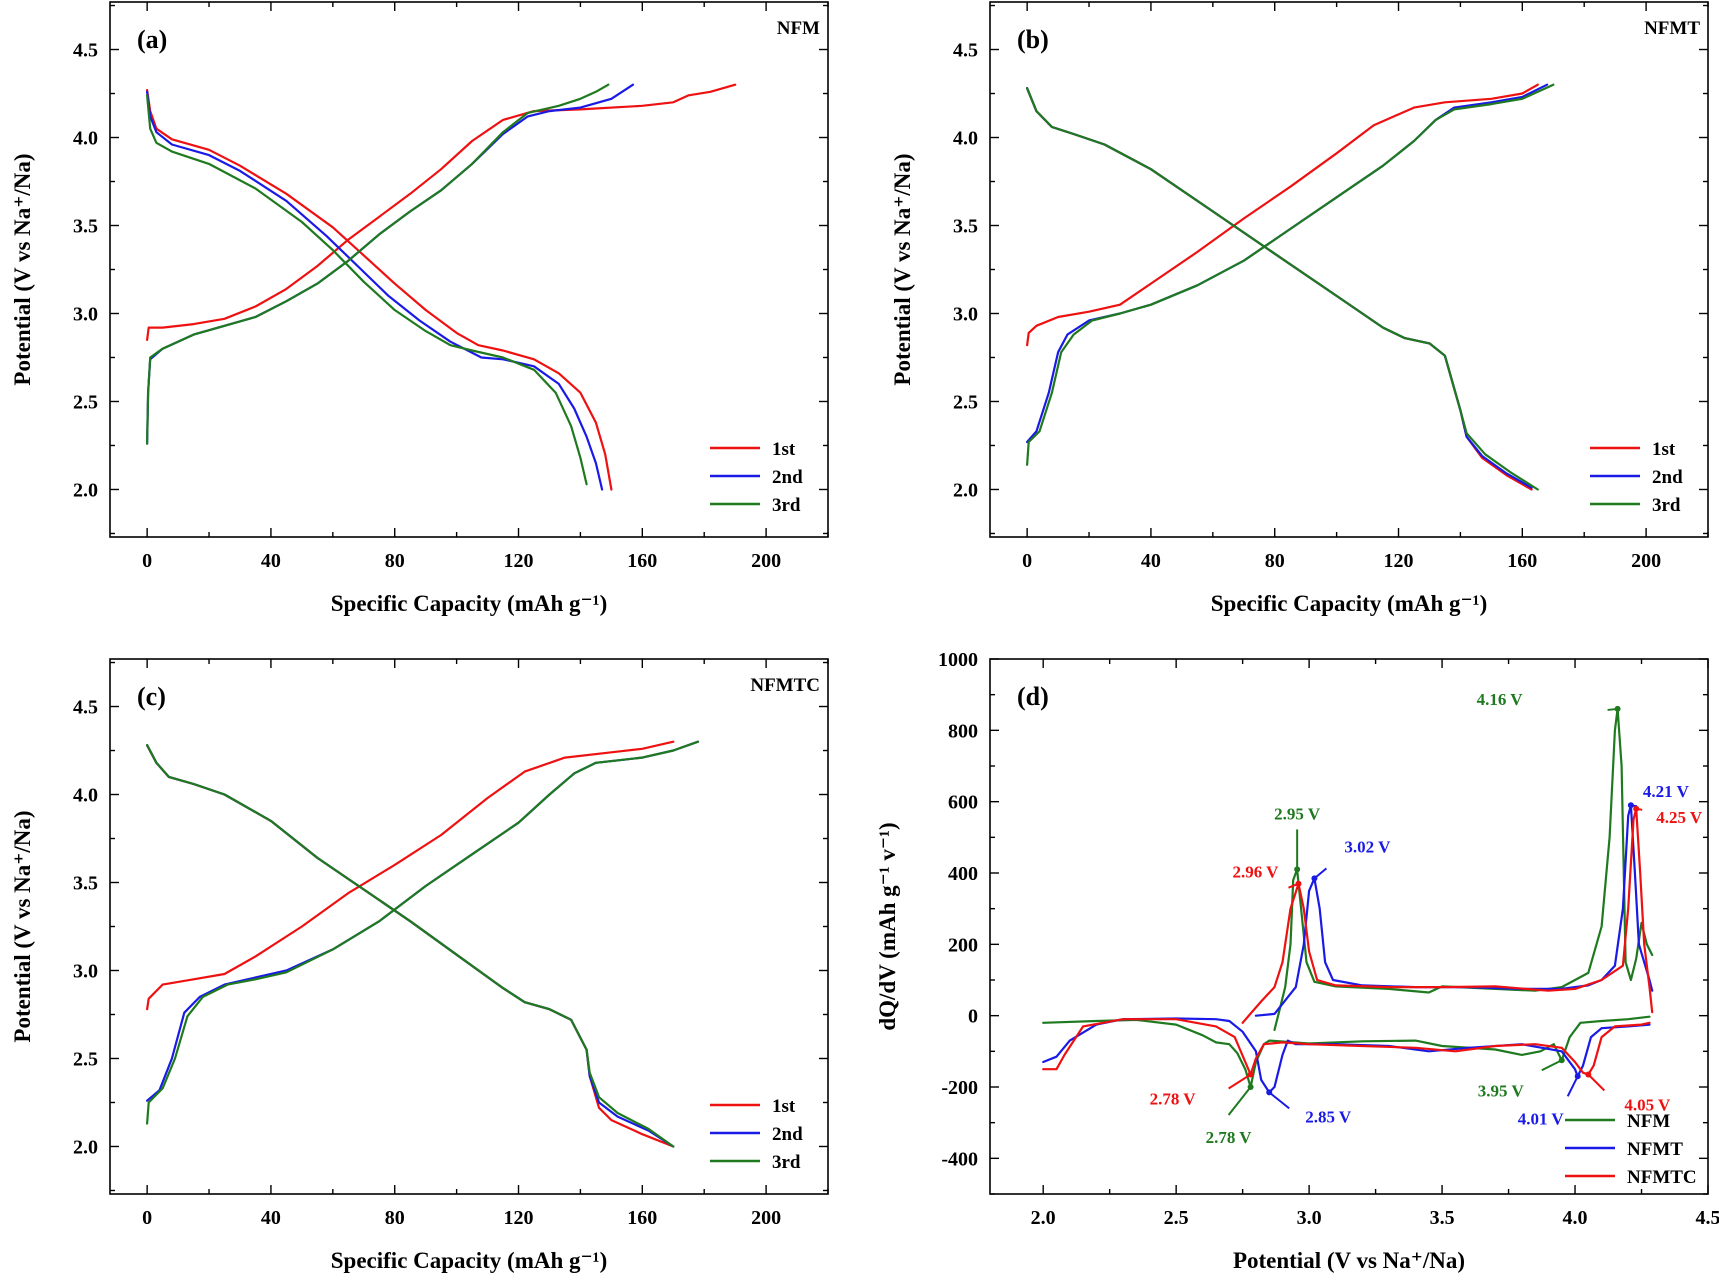 This screenshot has width=1719, height=1285. What do you see at coordinates (887, 926) in the screenshot?
I see `y-axis-title: dQ/dV (mAh g⁻¹ v⁻¹)` at bounding box center [887, 926].